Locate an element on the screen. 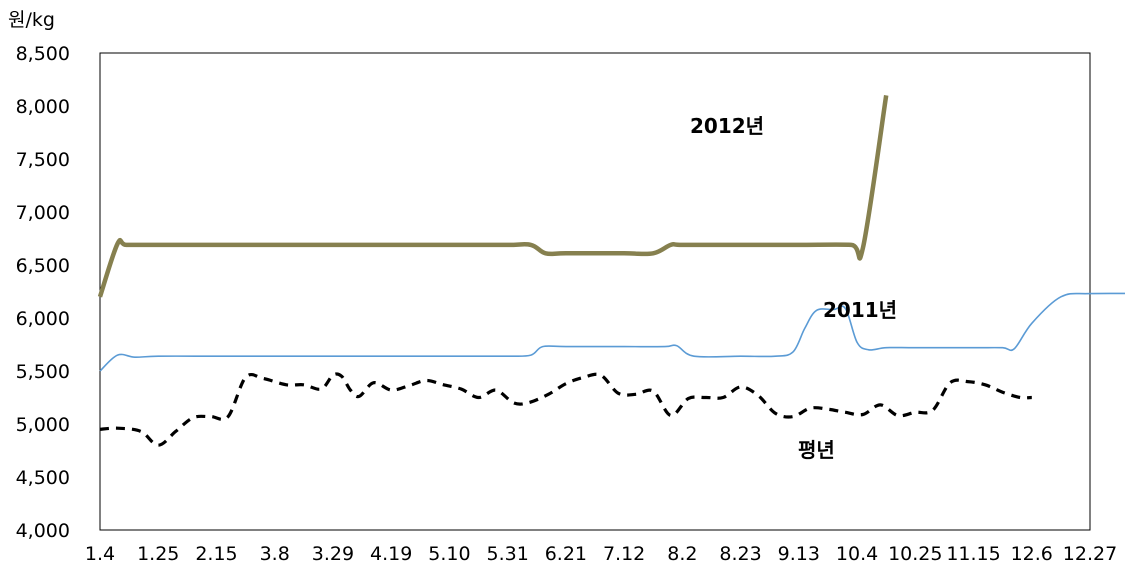 This screenshot has height=569, width=1125. x-tick-label: 10.25 is located at coordinates (915, 554).